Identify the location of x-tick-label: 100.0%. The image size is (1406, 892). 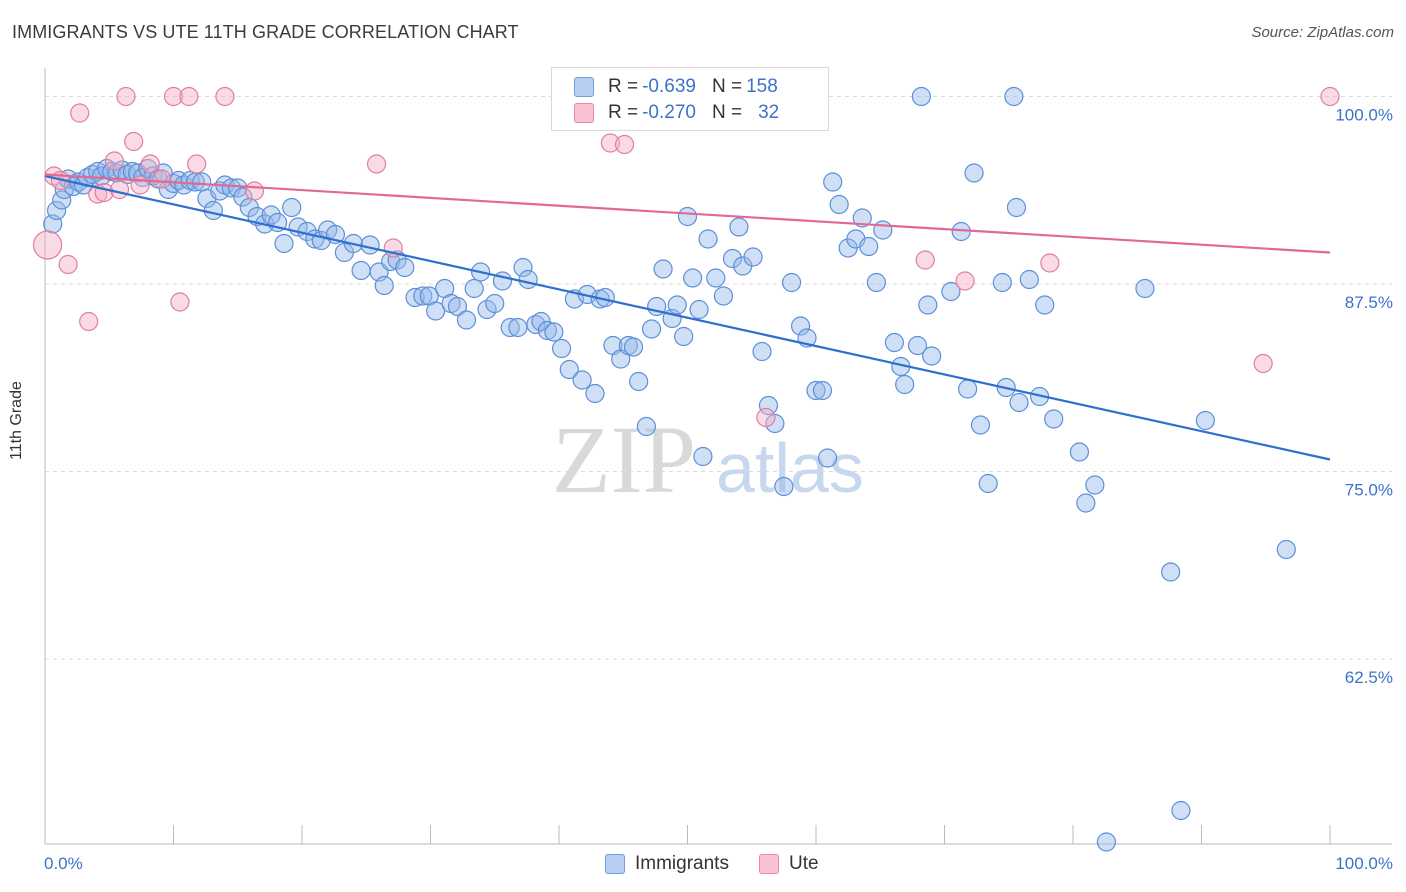
(1364, 863).